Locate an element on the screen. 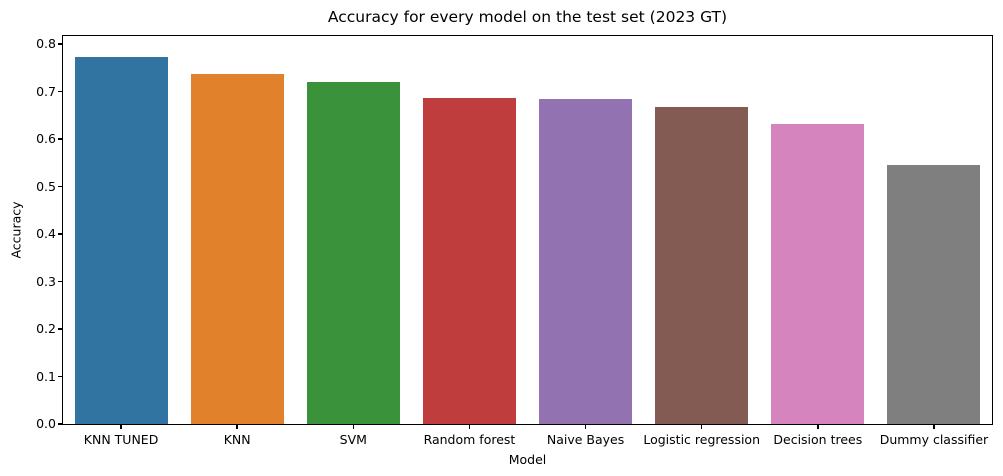 This screenshot has width=1003, height=476. y-tick-label-0.5: 0.5 is located at coordinates (46, 186).